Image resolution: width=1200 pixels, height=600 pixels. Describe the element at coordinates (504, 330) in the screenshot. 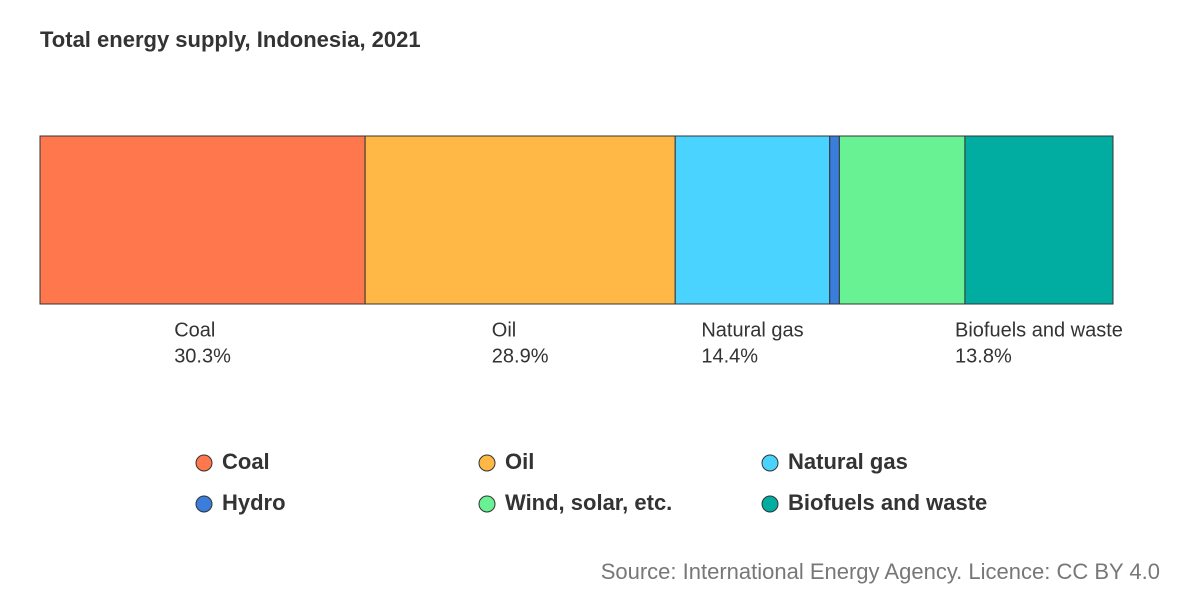

I see `segment-label: Oil` at that location.